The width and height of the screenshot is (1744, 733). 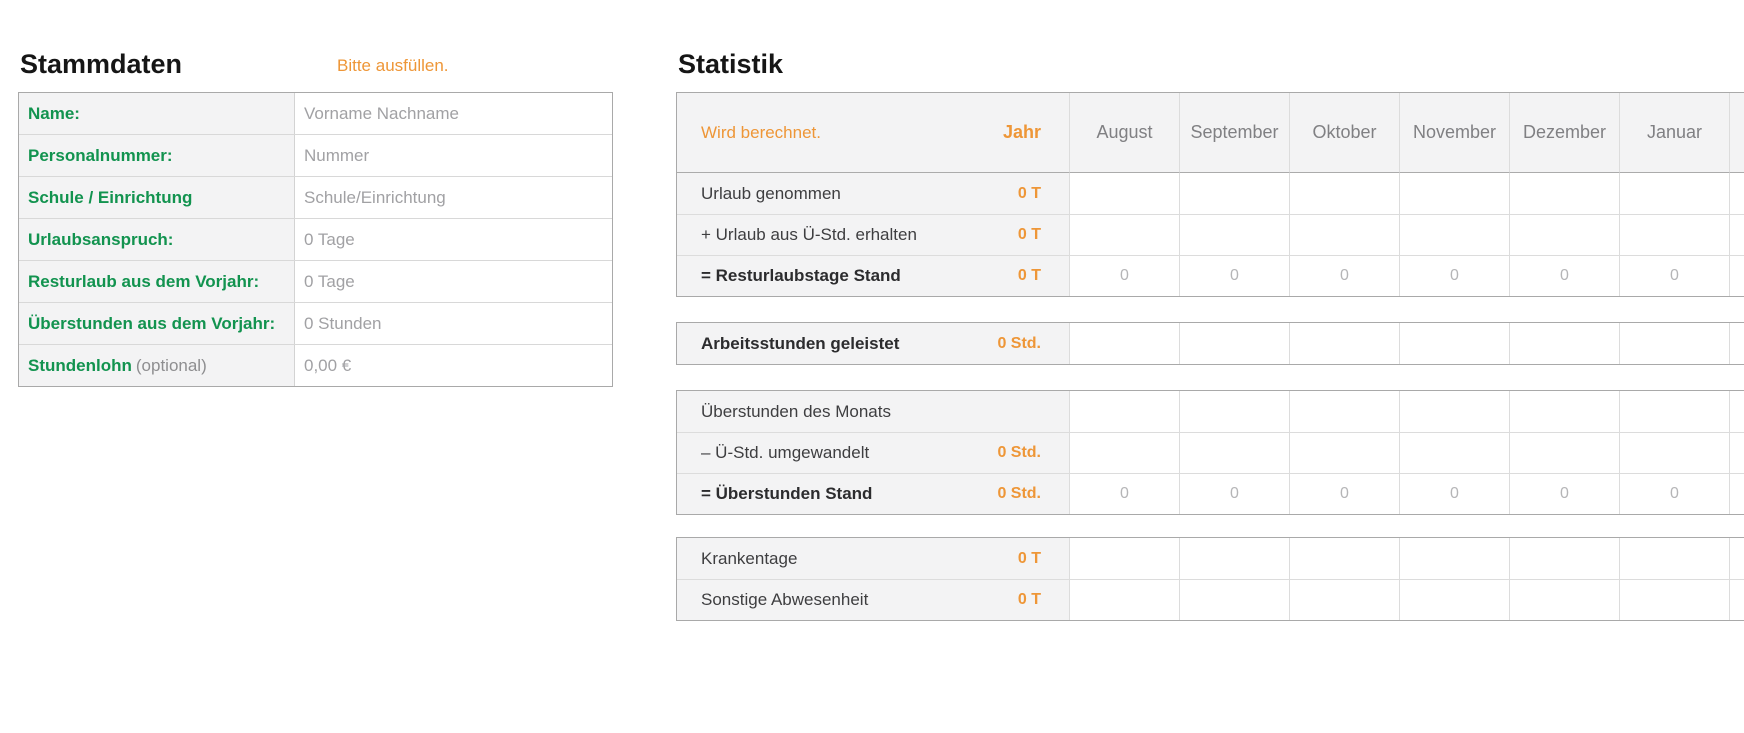 I want to click on stammdaten-title: Stammdaten, so click(x=101, y=64).